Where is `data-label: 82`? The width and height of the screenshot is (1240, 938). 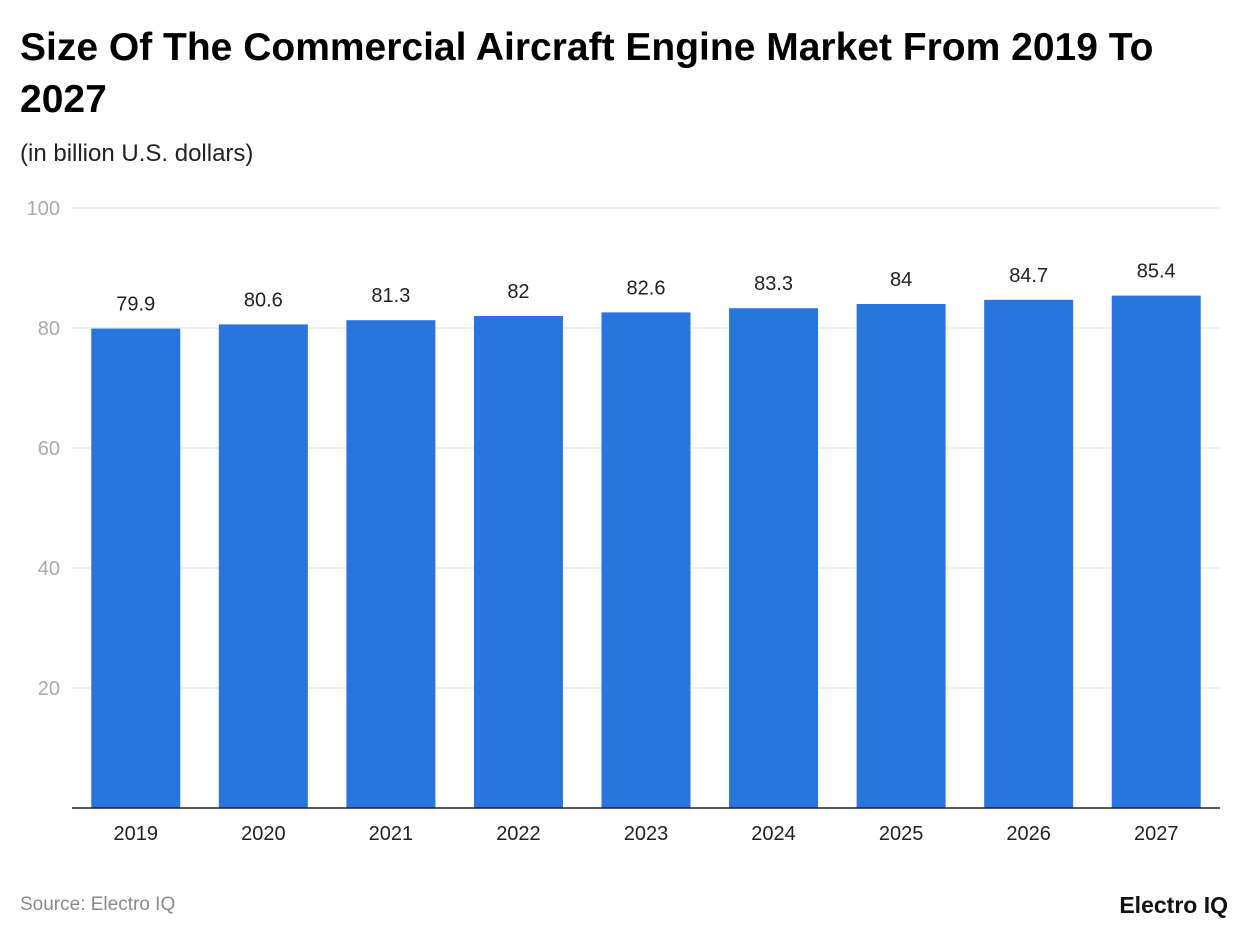
data-label: 82 is located at coordinates (518, 292).